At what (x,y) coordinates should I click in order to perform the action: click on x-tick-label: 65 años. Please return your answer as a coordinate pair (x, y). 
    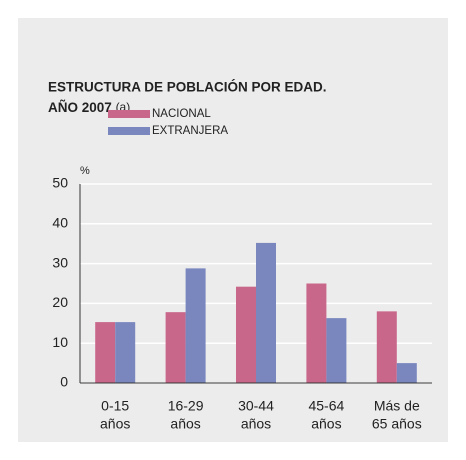
    Looking at the image, I should click on (397, 424).